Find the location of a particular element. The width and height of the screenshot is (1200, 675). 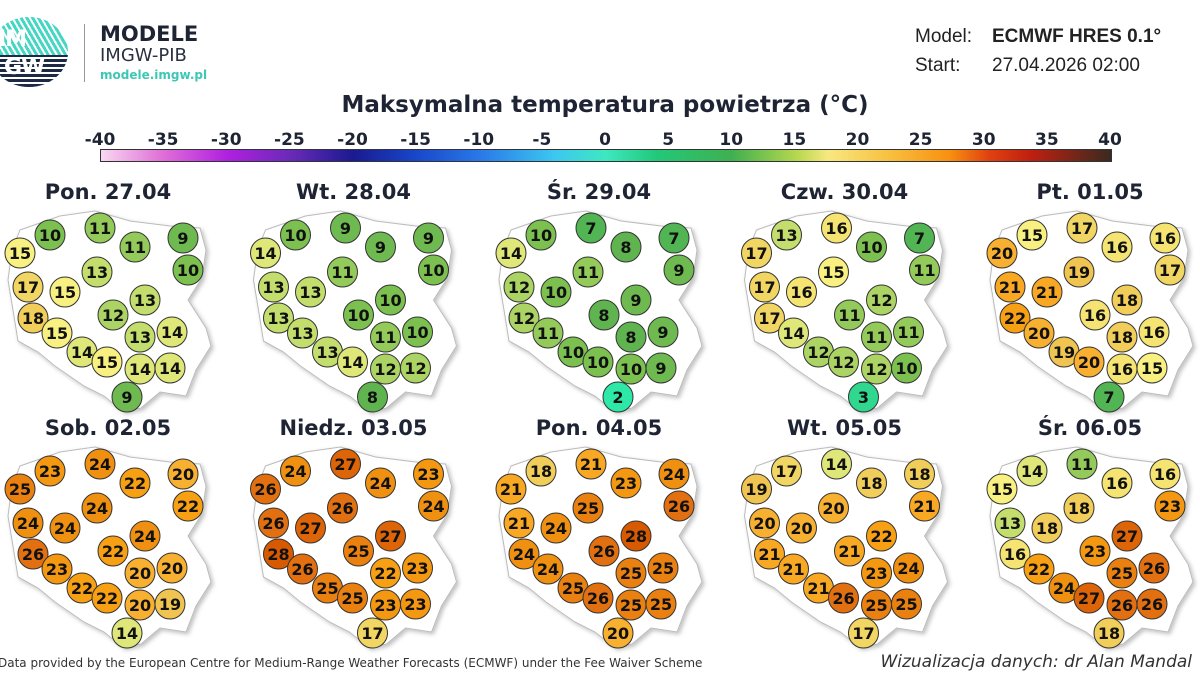

legend-tick: 30 is located at coordinates (983, 140).